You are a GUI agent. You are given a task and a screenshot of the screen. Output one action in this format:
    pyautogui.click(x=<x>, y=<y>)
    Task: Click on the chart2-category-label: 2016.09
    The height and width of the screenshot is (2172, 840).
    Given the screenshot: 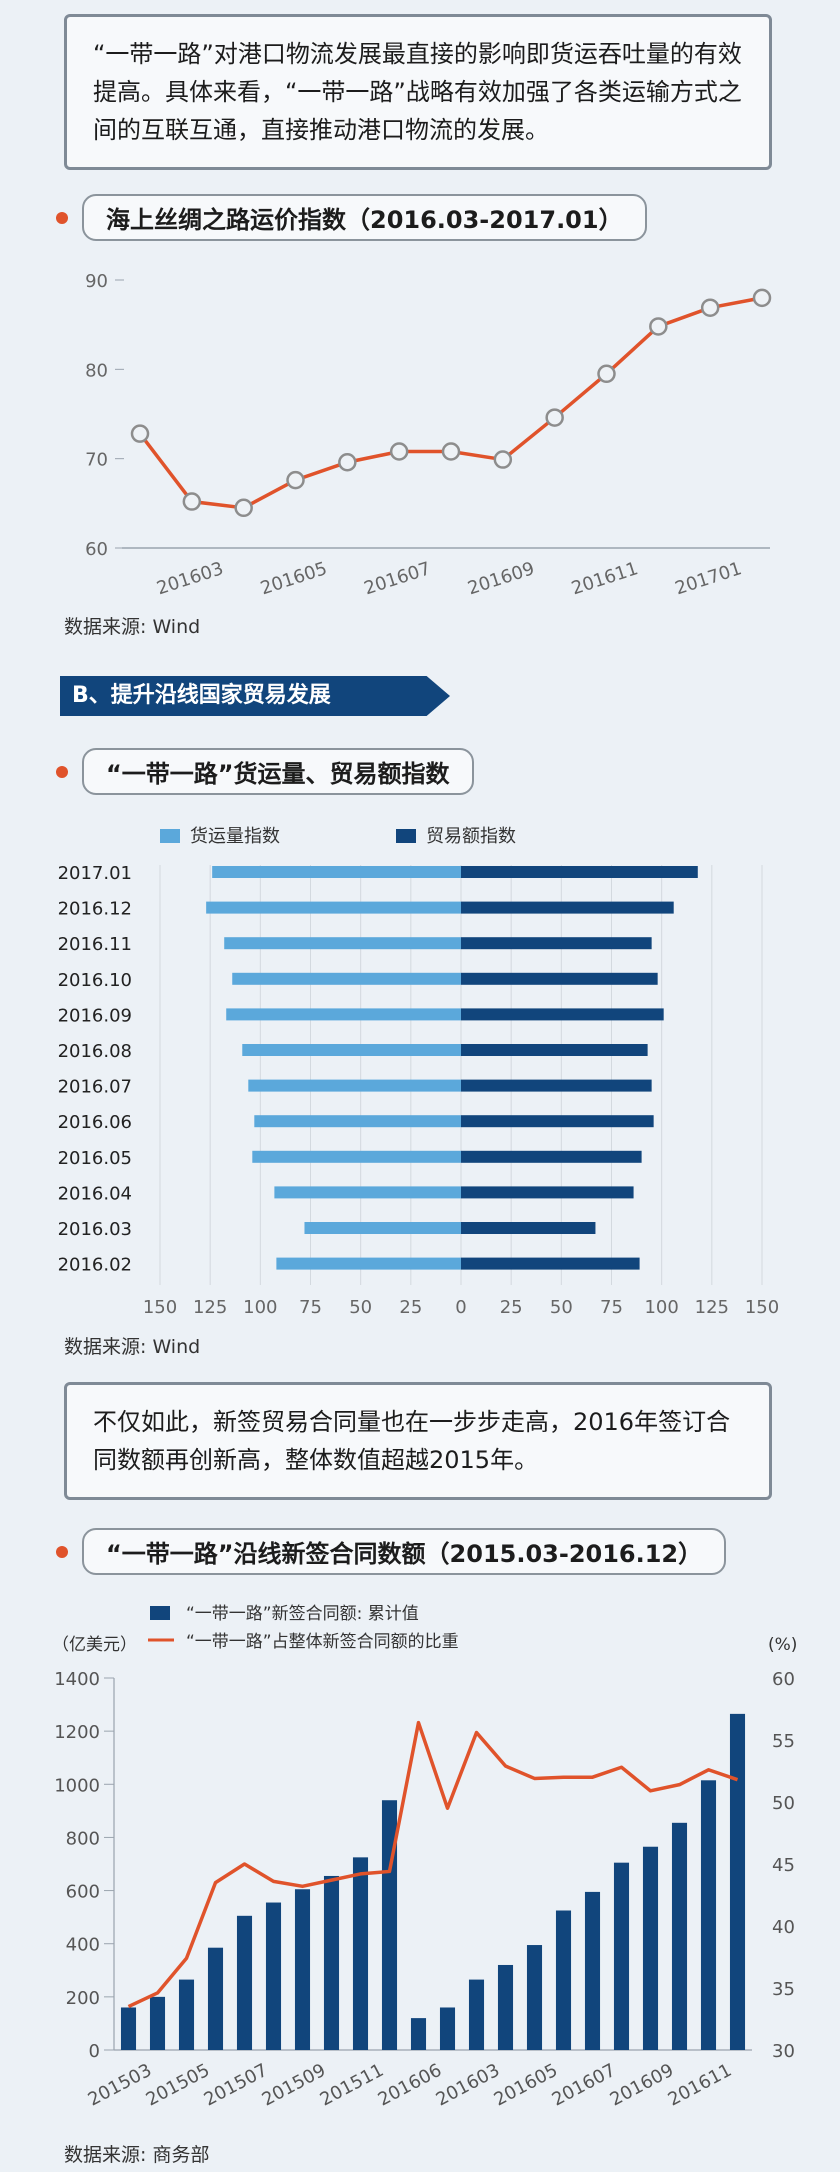 What is the action you would take?
    pyautogui.click(x=95, y=1015)
    